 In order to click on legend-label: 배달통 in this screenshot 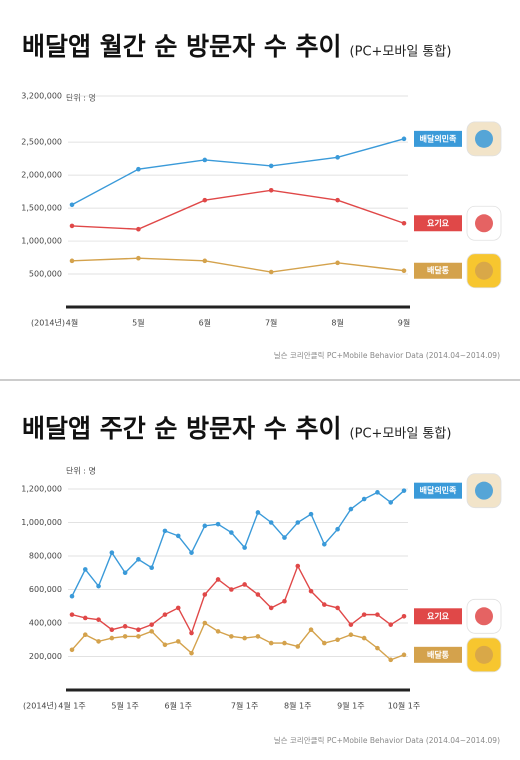, I will do `click(438, 270)`.